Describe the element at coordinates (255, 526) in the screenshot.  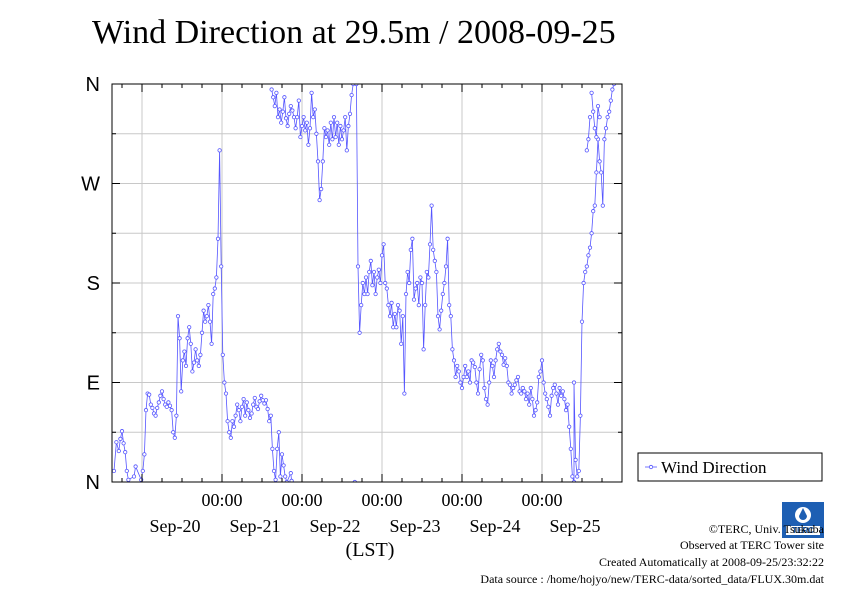
I see `x-date-label: Sep-21` at that location.